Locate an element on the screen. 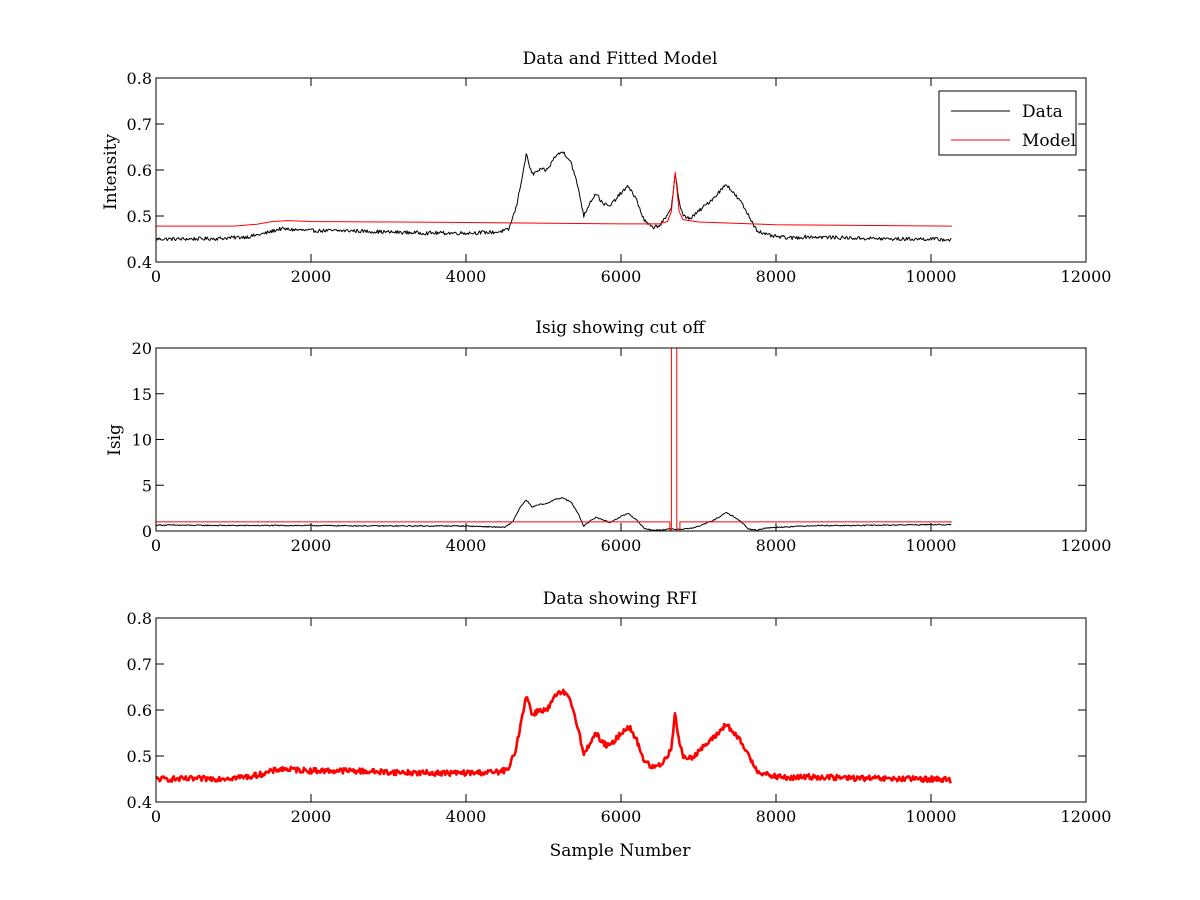 This screenshot has height=900, width=1200. y-axis-label: Isig is located at coordinates (115, 440).